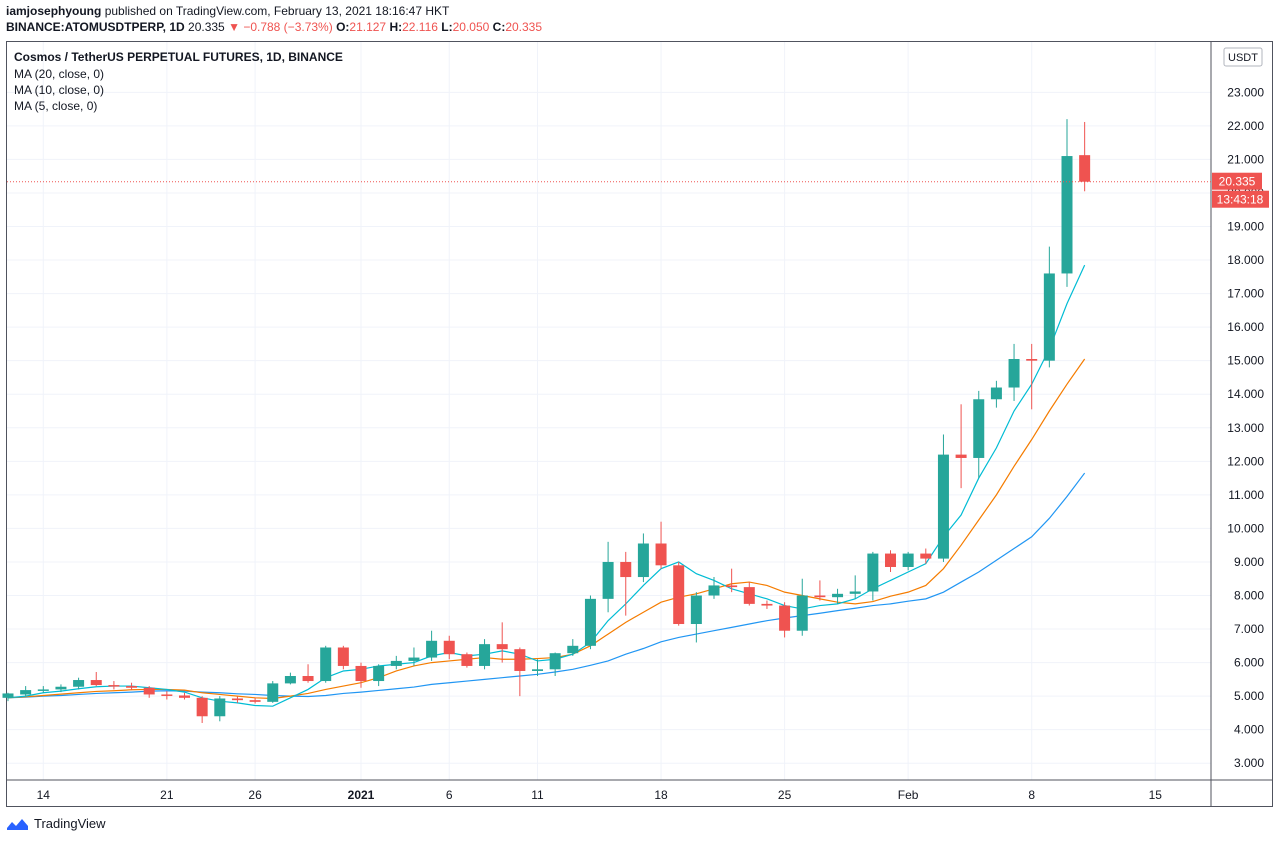 The height and width of the screenshot is (843, 1280). What do you see at coordinates (1249, 663) in the screenshot?
I see `y-tick-label: 6.000` at bounding box center [1249, 663].